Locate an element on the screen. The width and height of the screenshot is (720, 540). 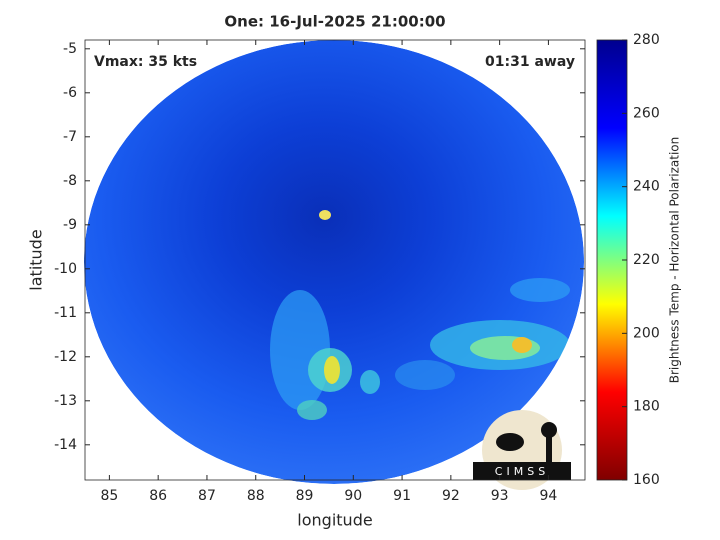
annotation: Vmax: 35 kts is located at coordinates (145, 62).